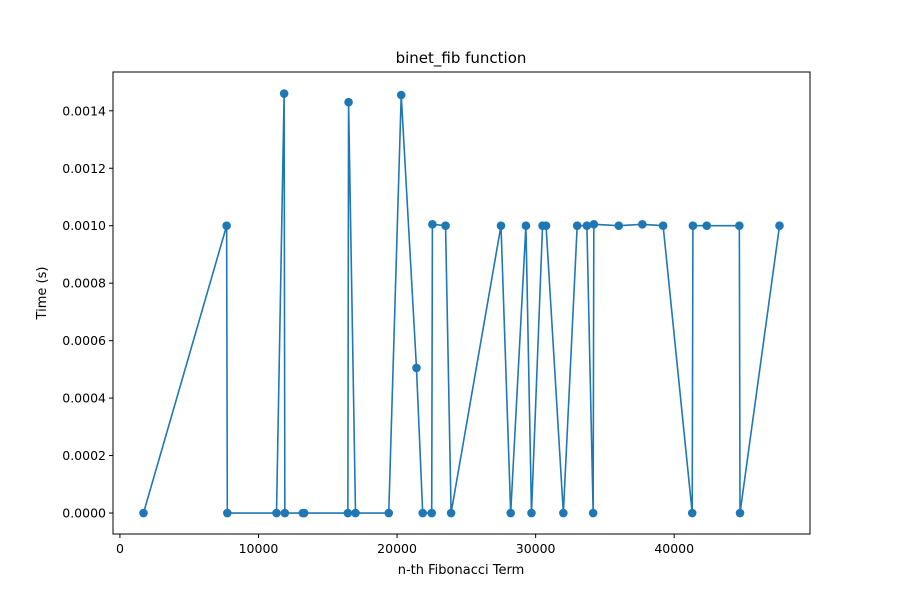  What do you see at coordinates (42, 294) in the screenshot?
I see `y-axis-label: Time (s)` at bounding box center [42, 294].